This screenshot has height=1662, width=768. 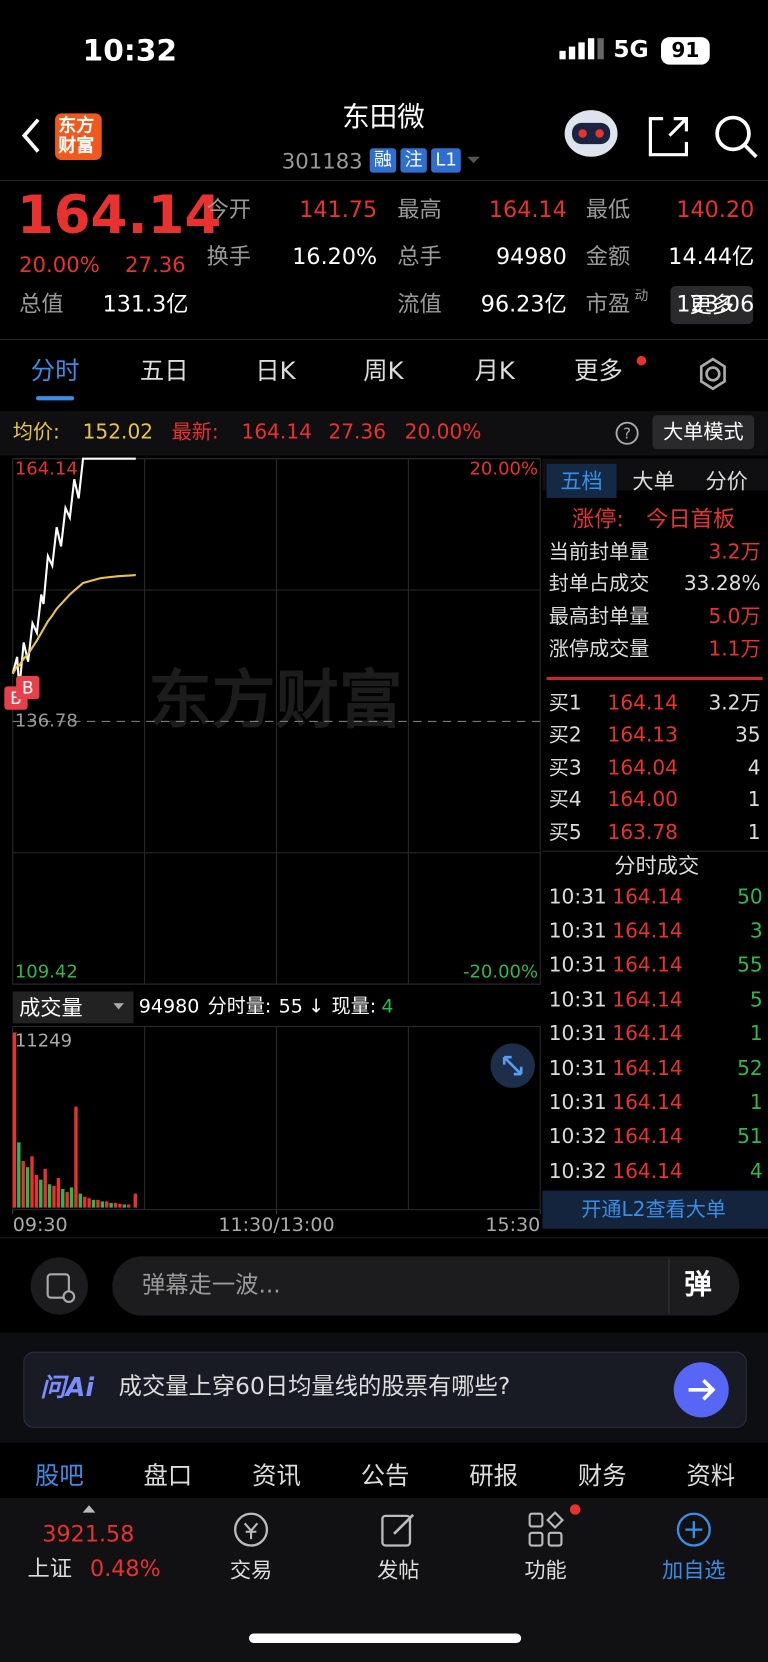 What do you see at coordinates (338, 210) in the screenshot?
I see `field-value: 141.75` at bounding box center [338, 210].